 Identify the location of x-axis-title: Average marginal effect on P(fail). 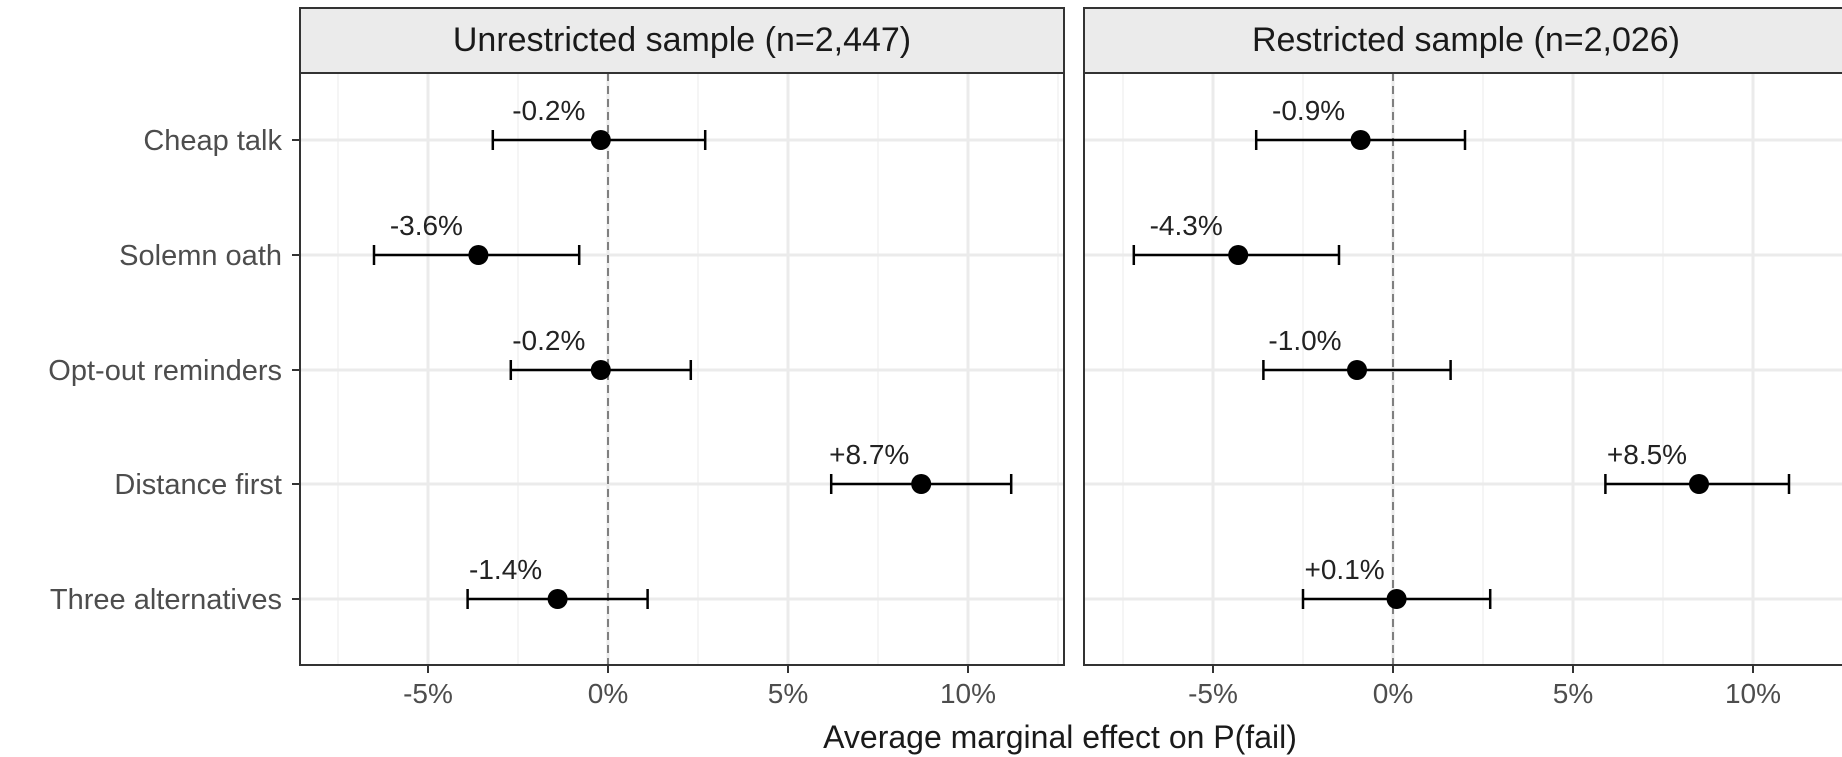
(1060, 737).